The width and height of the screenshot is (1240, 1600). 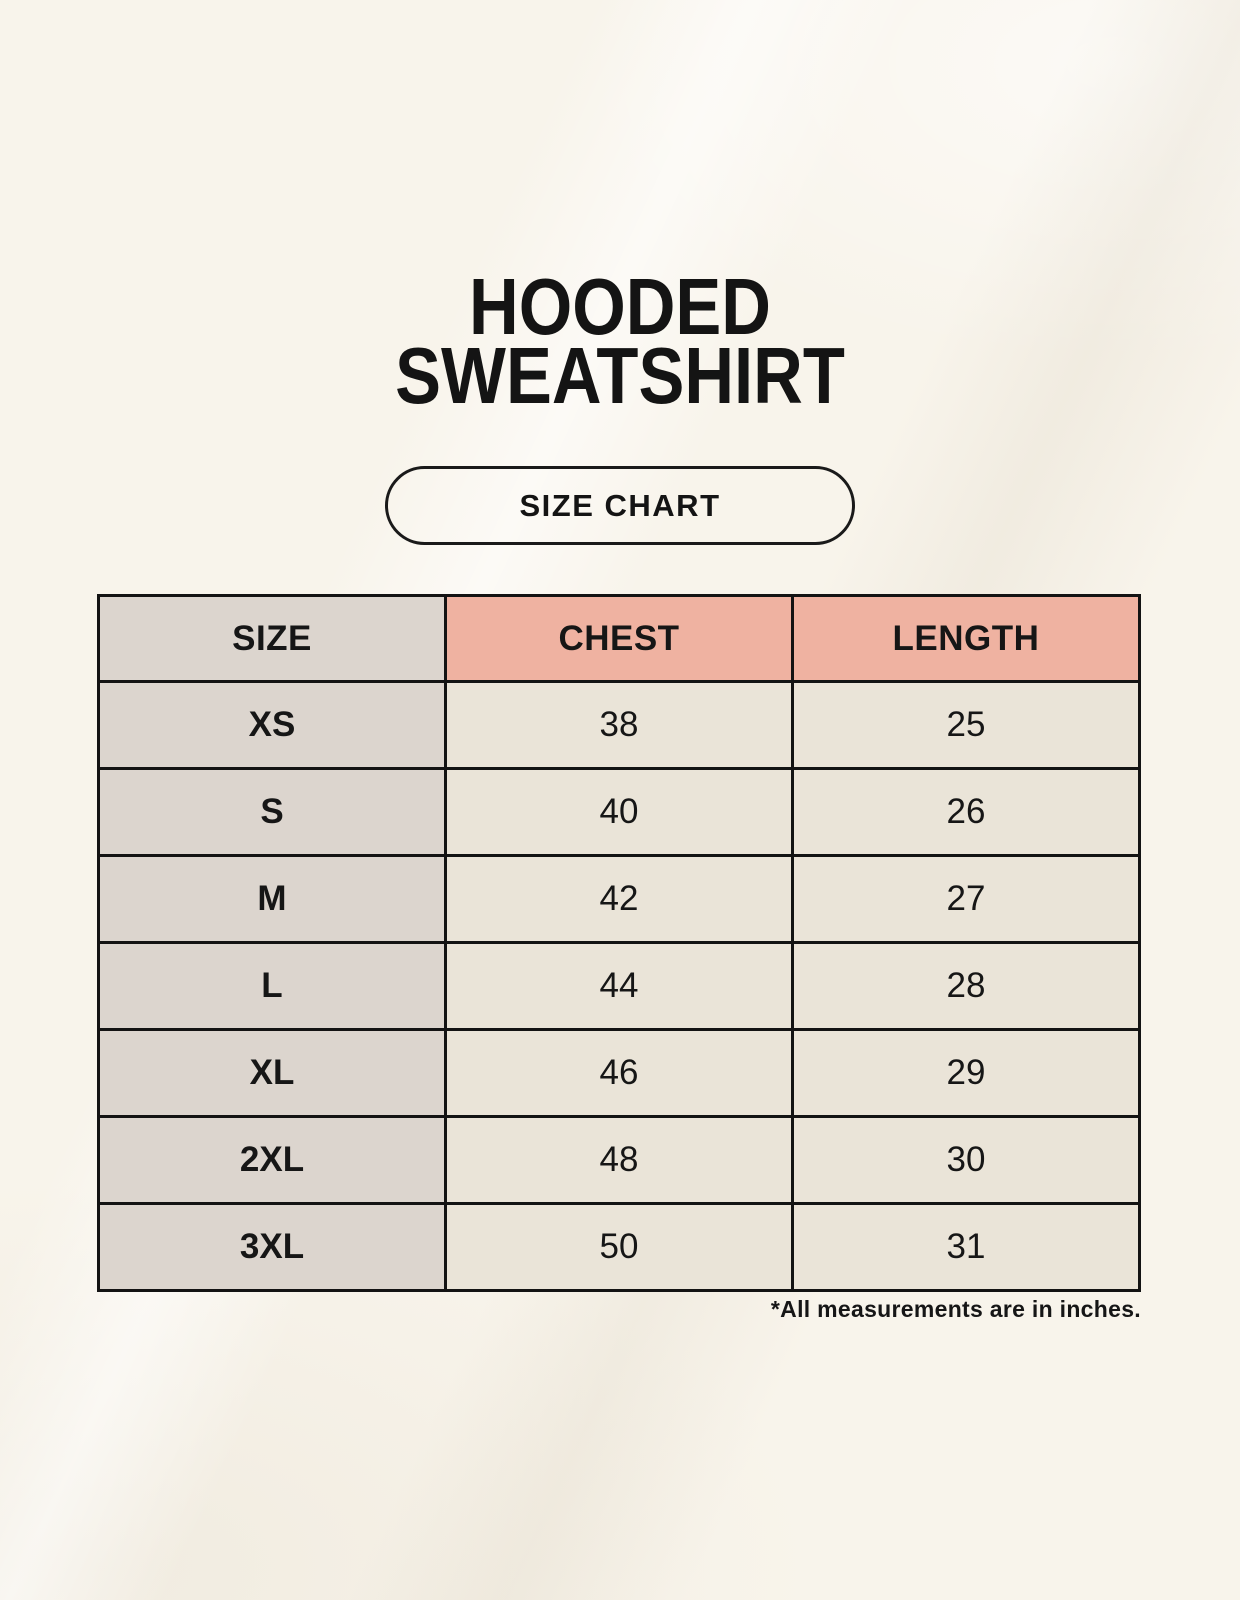 I want to click on page-title-line2: SWEATSHIRT, so click(x=620, y=375).